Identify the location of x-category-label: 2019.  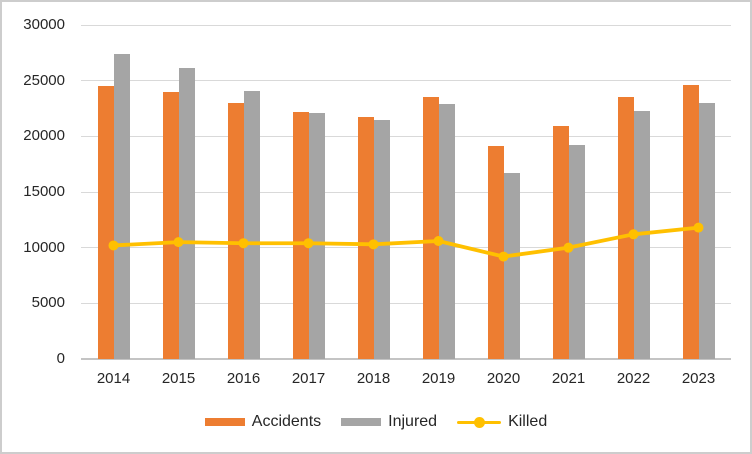
(438, 378).